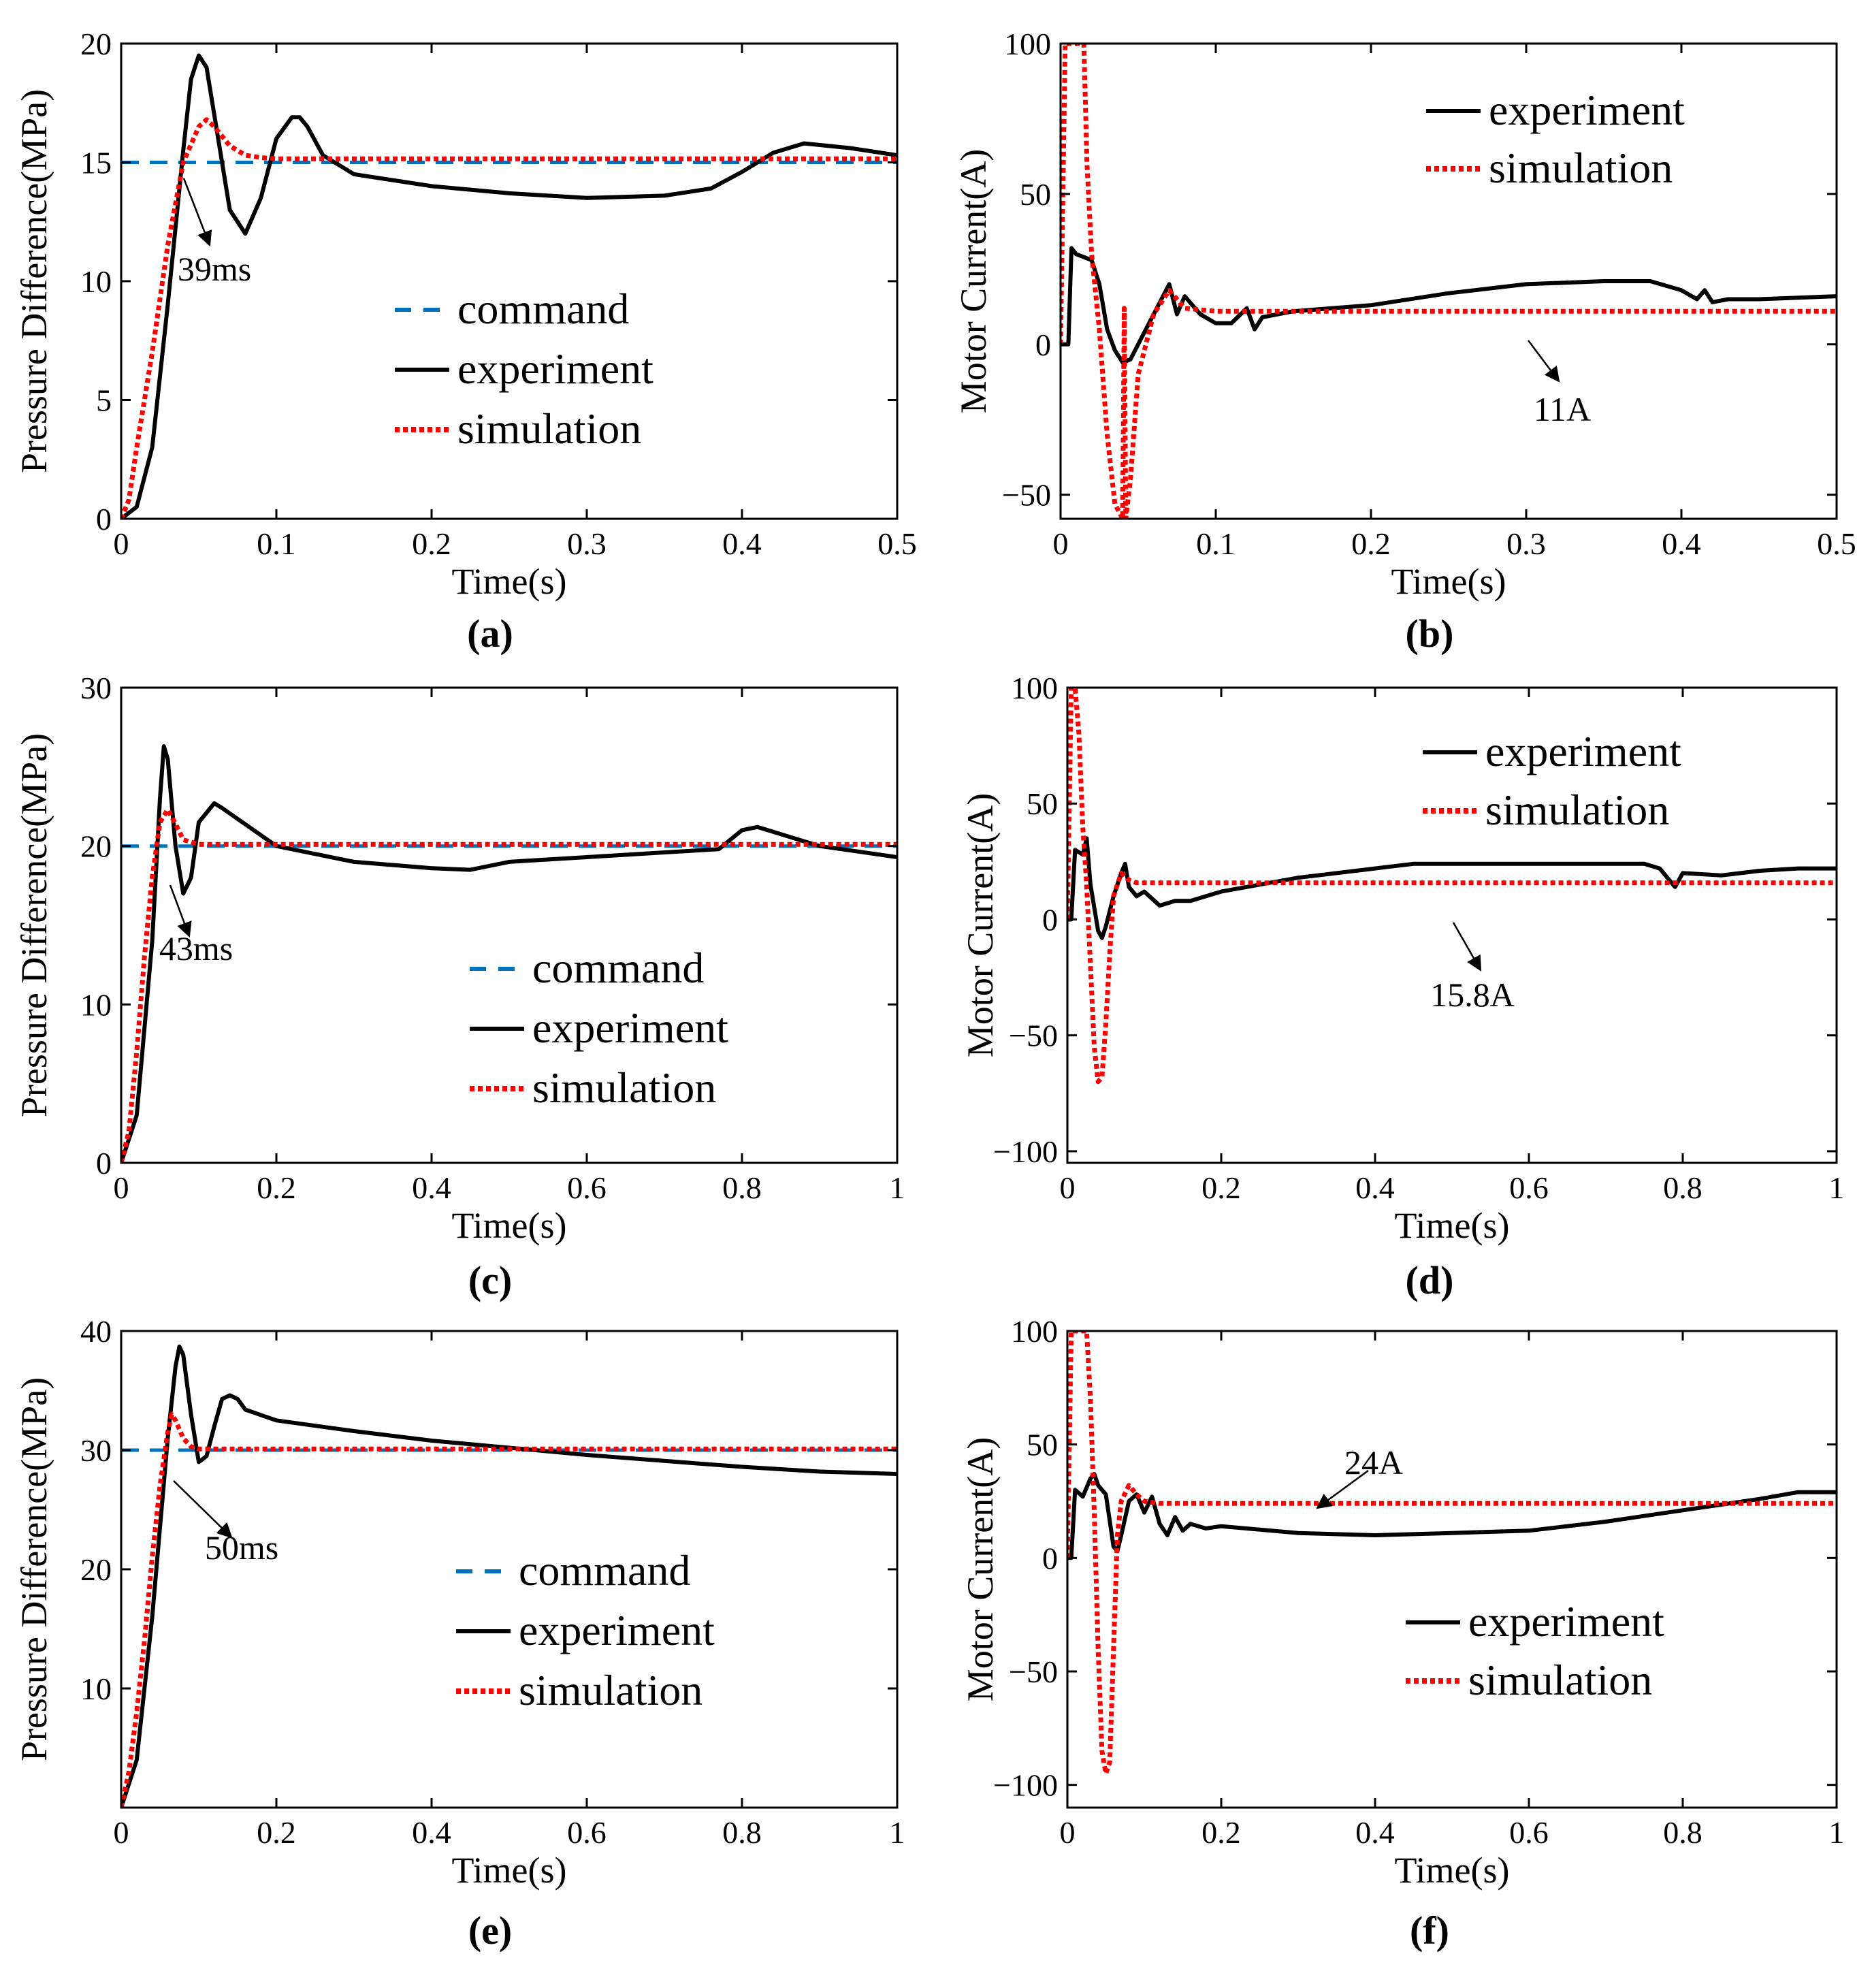 The image size is (1872, 1988). Describe the element at coordinates (490, 1931) in the screenshot. I see `panel-label: (e)` at that location.